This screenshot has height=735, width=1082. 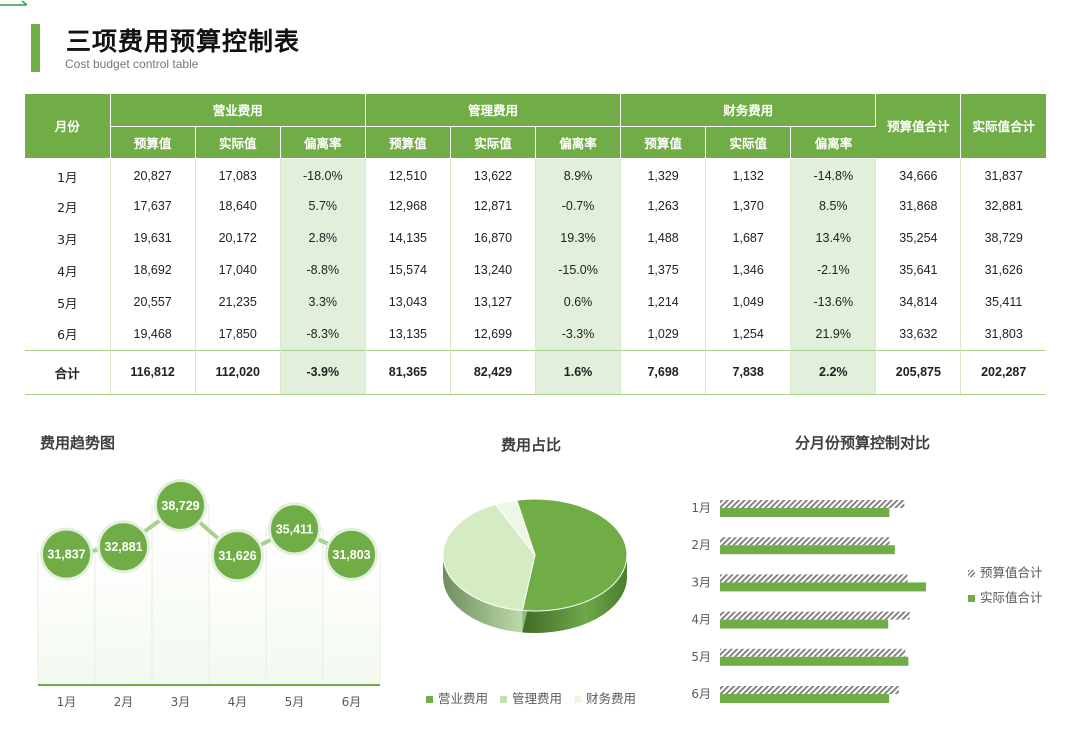 What do you see at coordinates (295, 702) in the screenshot?
I see `trend-x-tick-label: 5月` at bounding box center [295, 702].